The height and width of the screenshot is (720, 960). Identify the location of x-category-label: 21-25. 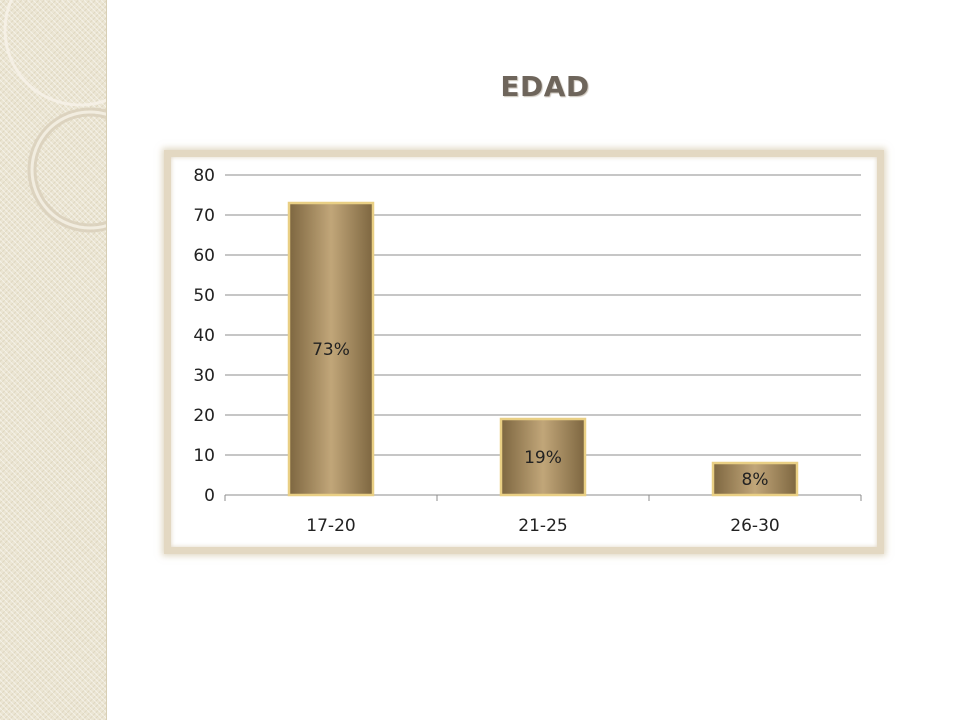
(542, 526).